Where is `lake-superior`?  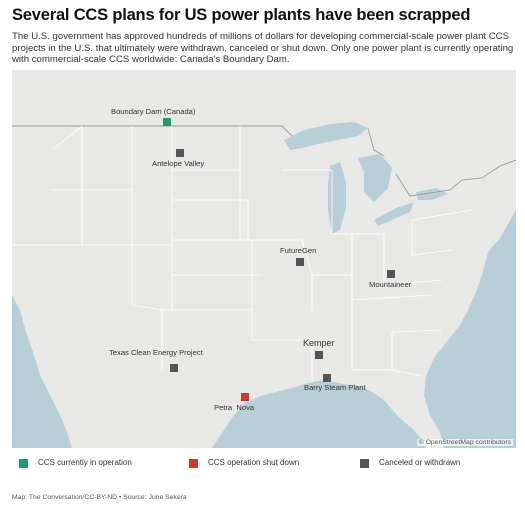 lake-superior is located at coordinates (326, 136).